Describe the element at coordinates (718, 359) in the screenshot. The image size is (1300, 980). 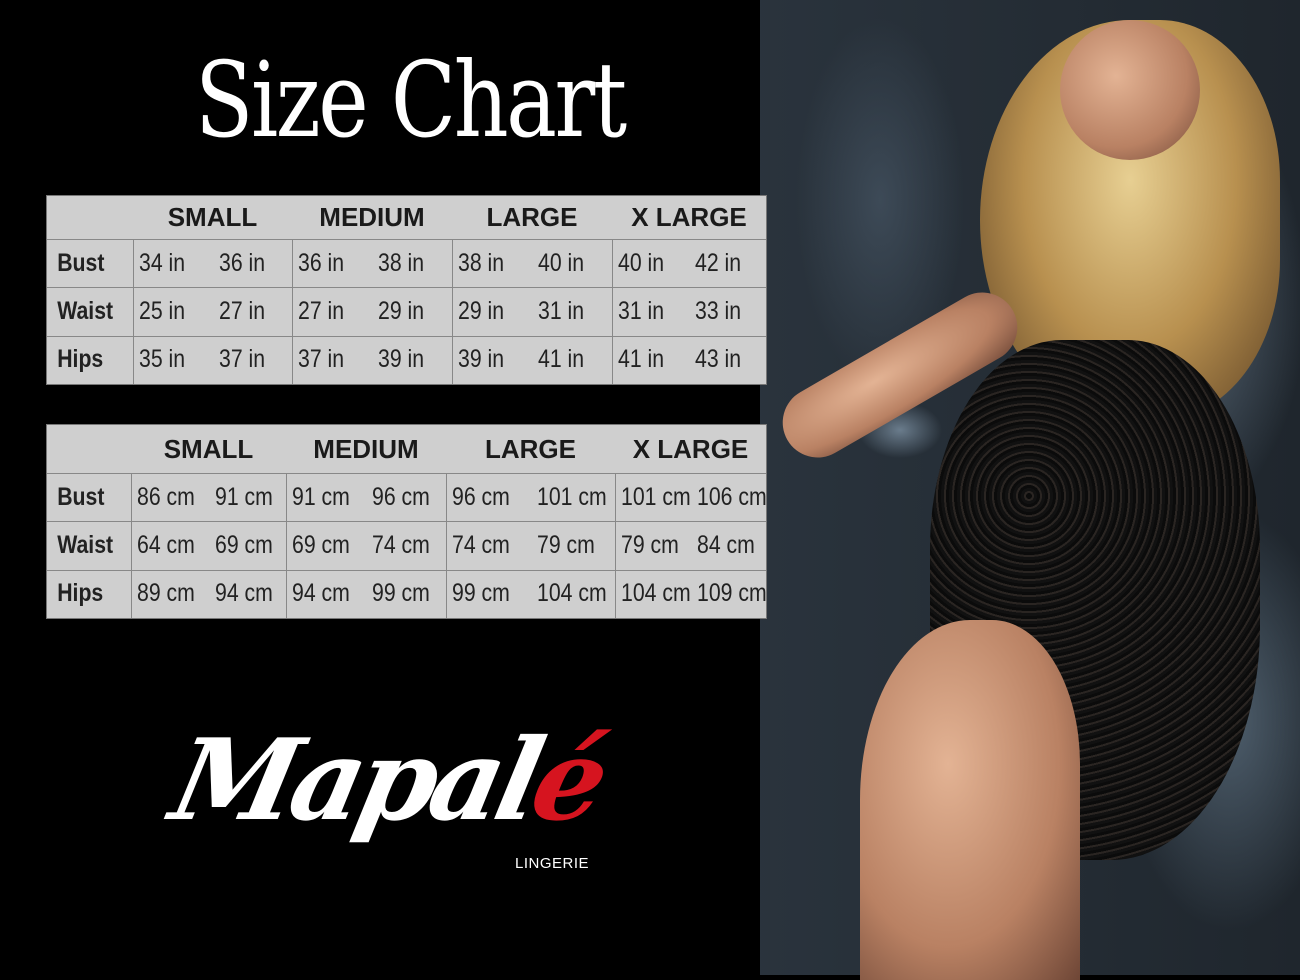
I see `measurement-value: 43 in` at that location.